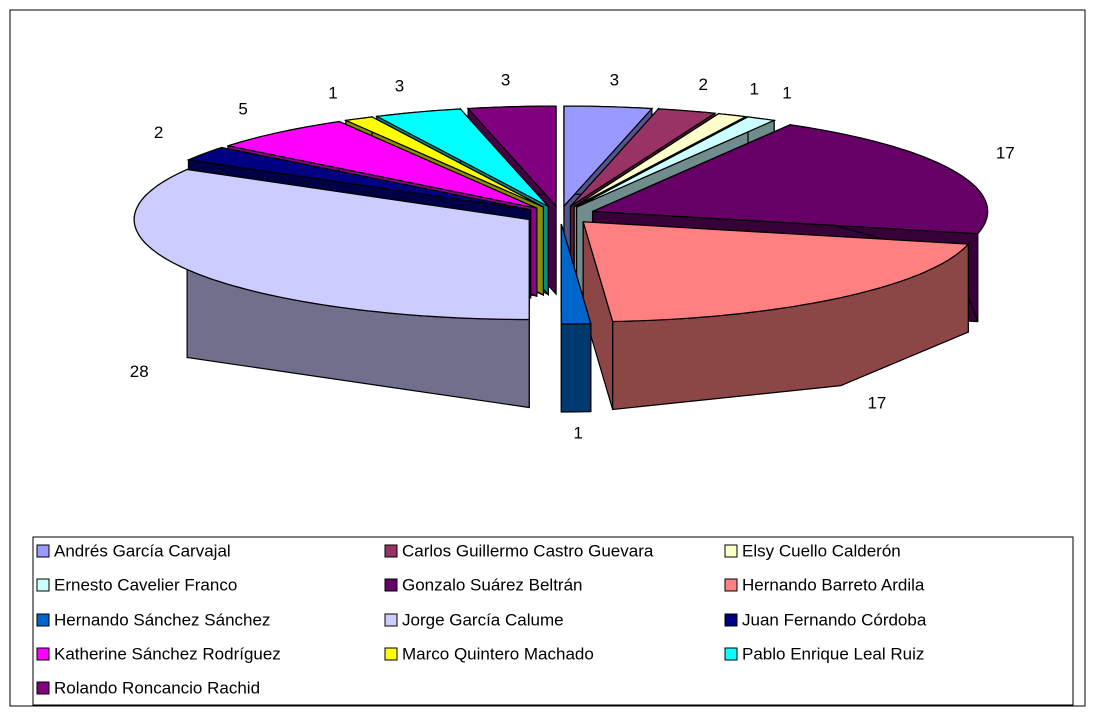 The image size is (1096, 713). What do you see at coordinates (834, 619) in the screenshot?
I see `legend-label: Juan Fernando Córdoba` at bounding box center [834, 619].